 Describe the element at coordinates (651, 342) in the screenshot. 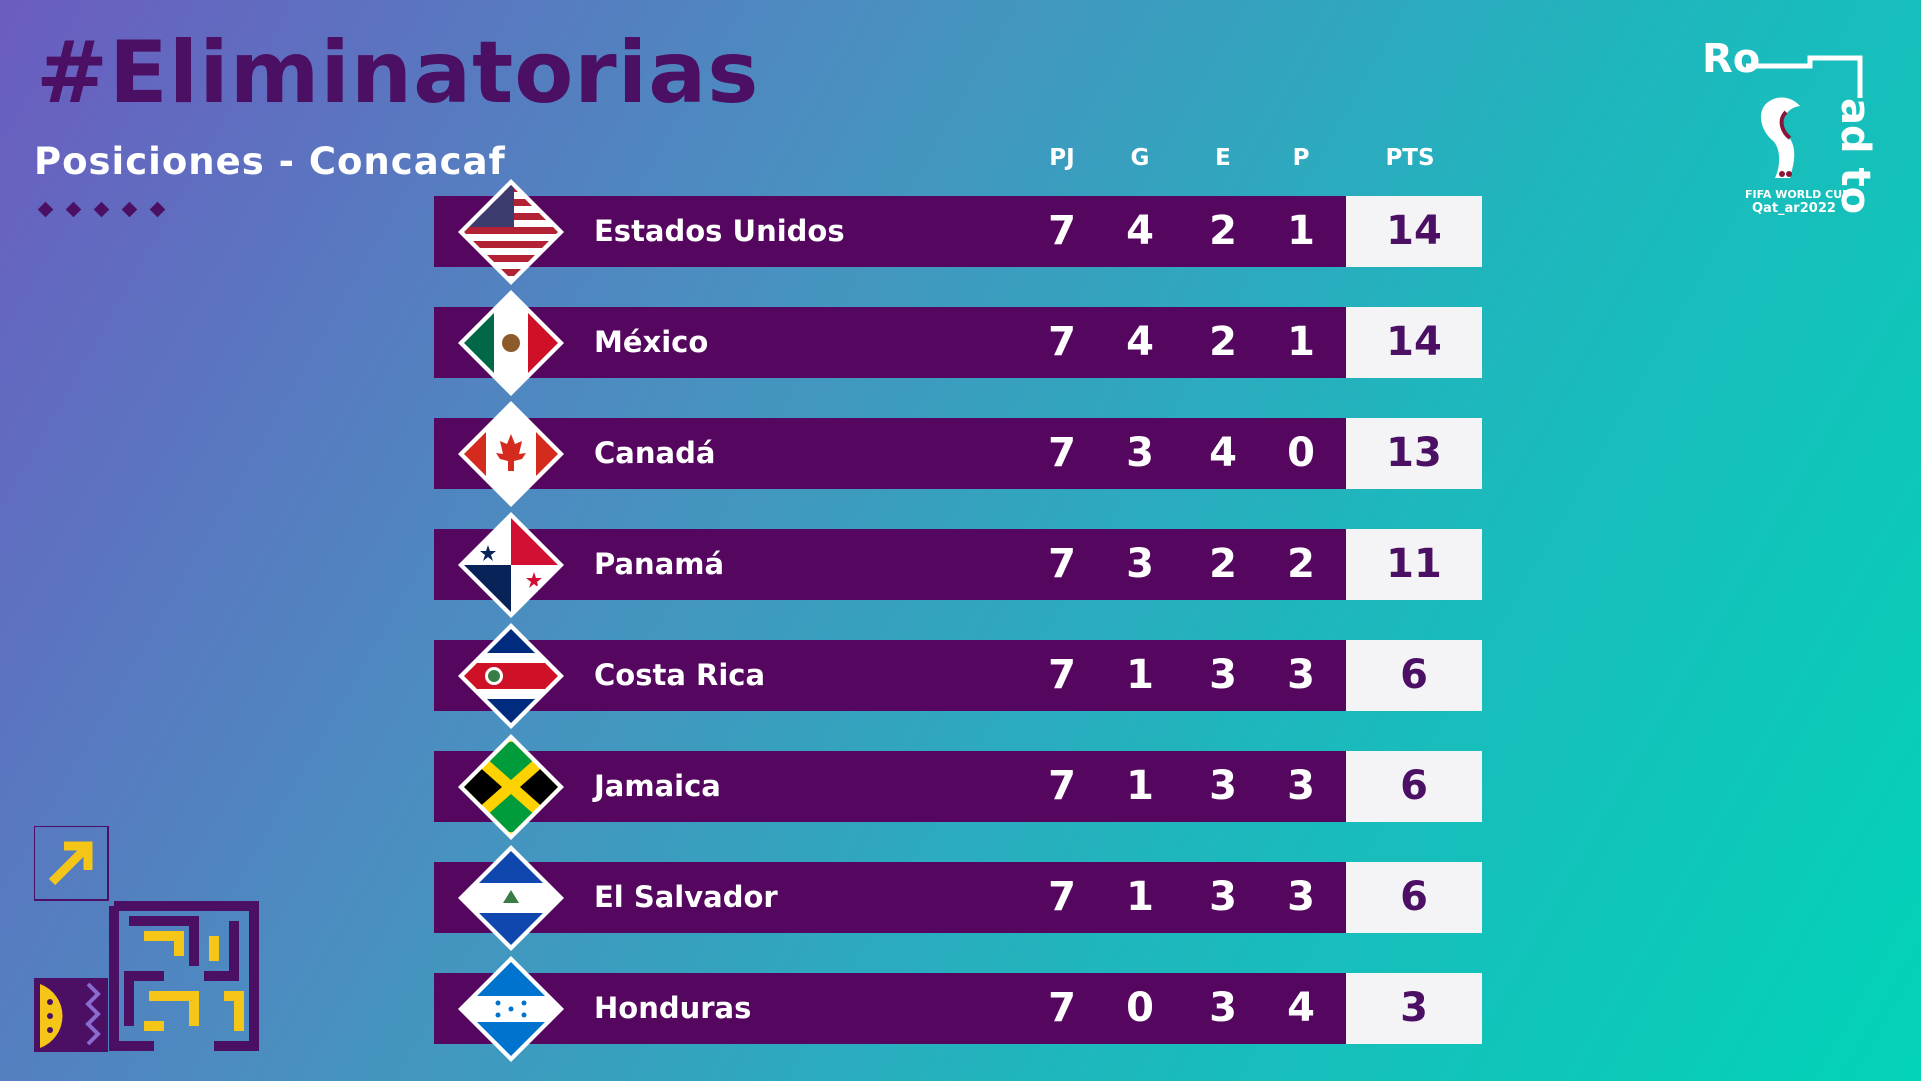

I see `team-name: México` at that location.